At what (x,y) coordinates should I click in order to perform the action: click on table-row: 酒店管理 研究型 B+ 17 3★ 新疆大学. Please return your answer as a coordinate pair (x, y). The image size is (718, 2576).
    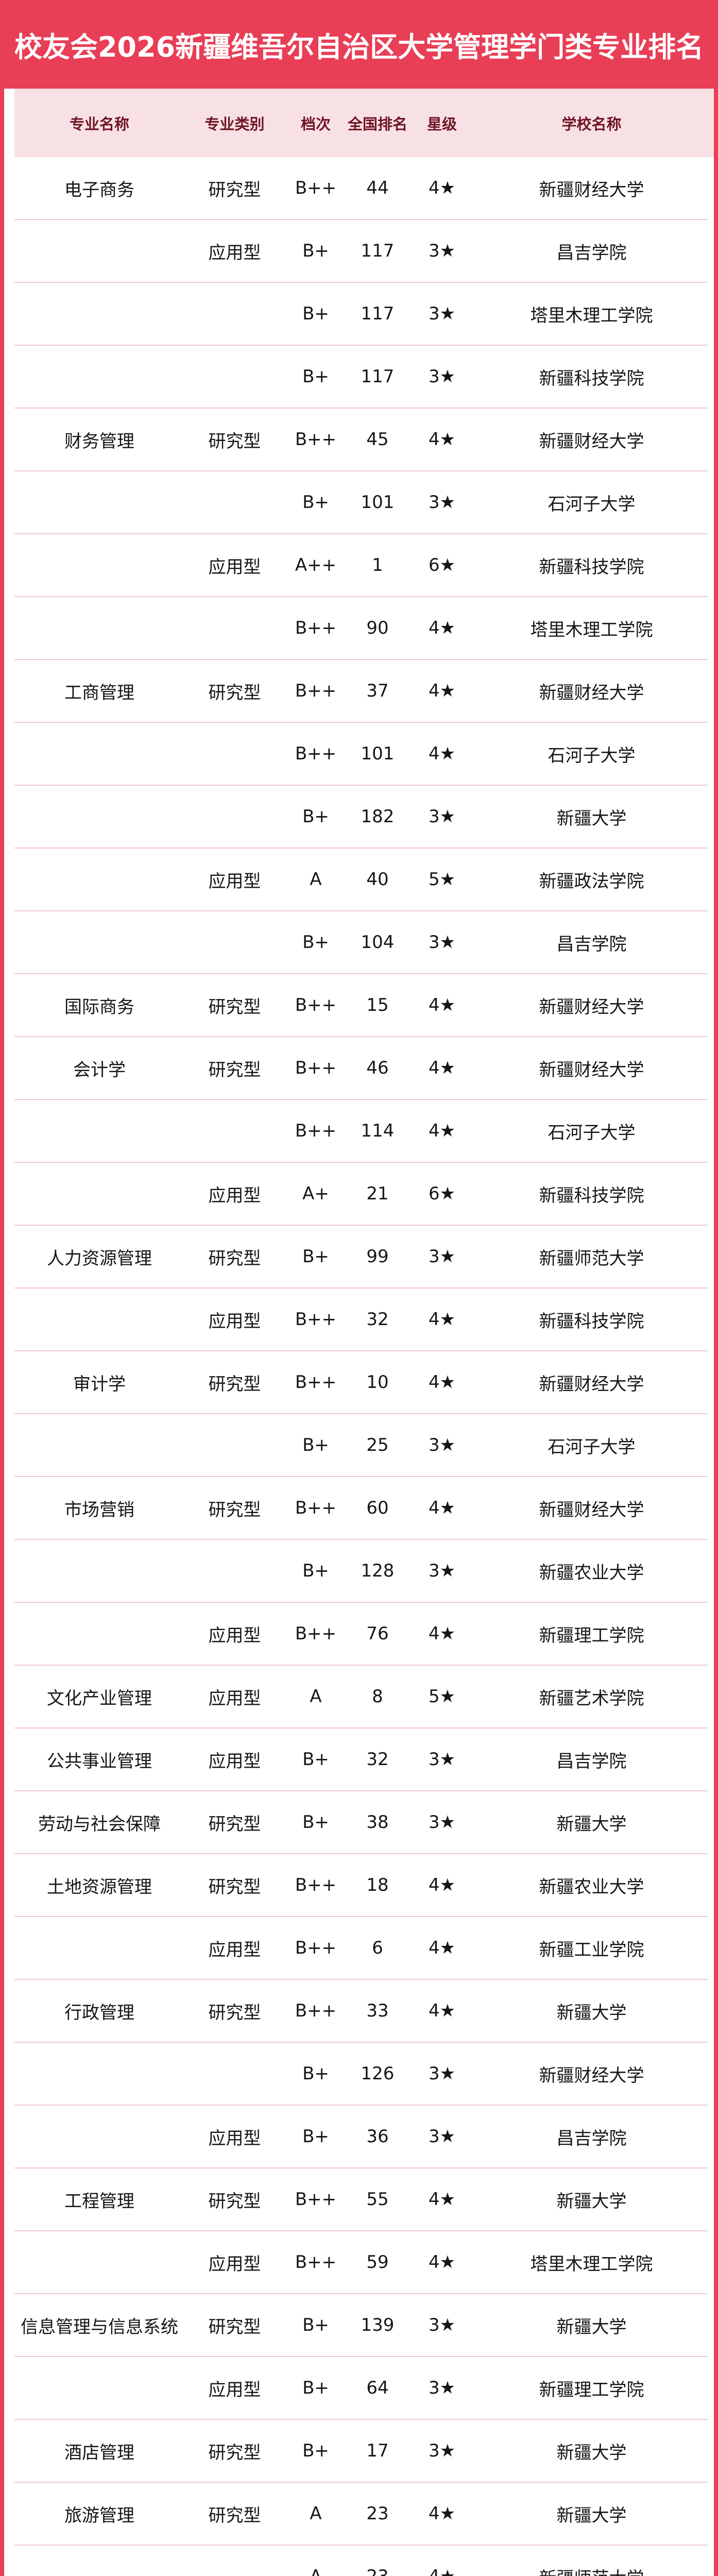
    Looking at the image, I should click on (361, 2451).